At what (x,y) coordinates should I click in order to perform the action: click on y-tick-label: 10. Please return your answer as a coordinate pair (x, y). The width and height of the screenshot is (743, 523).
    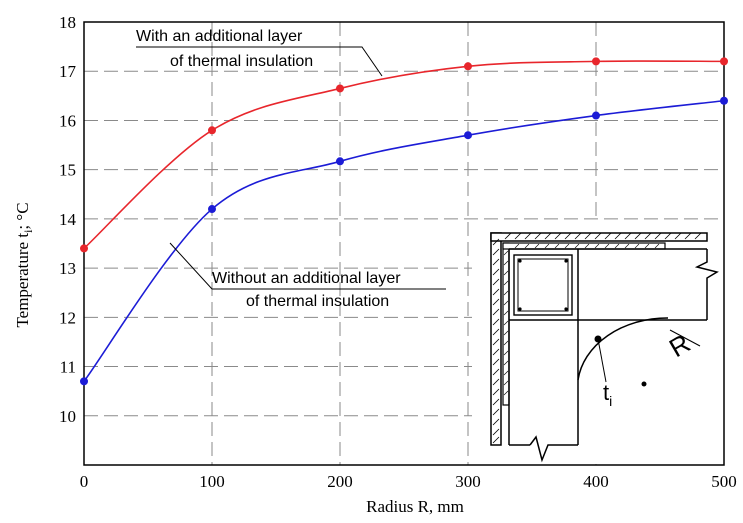
    Looking at the image, I should click on (67, 416).